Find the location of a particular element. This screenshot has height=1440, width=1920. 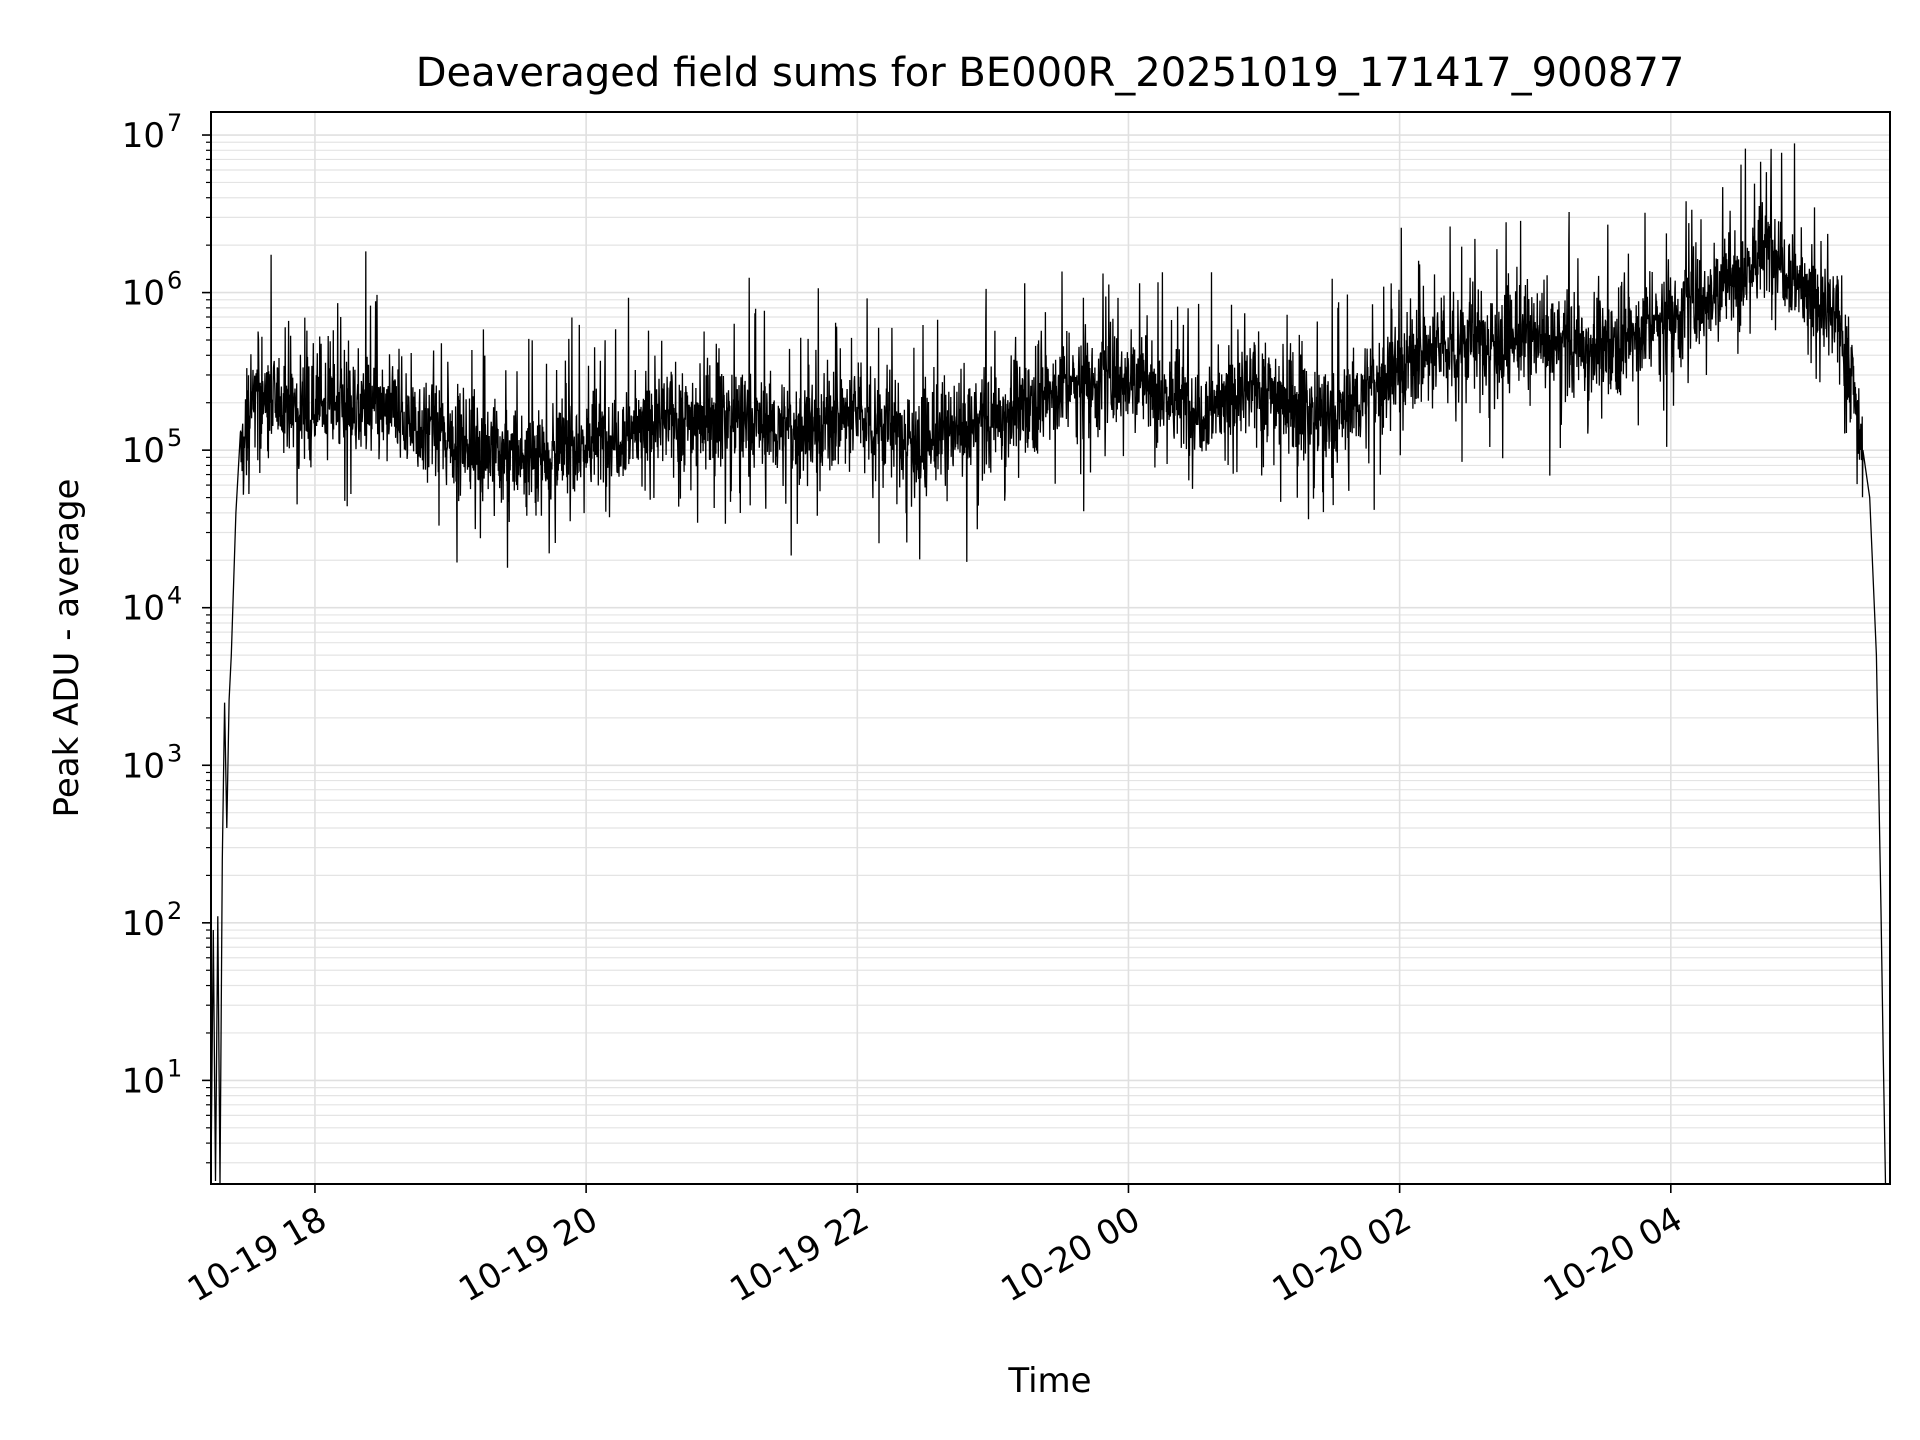

x-tick-label: 10-20 02 is located at coordinates (1342, 1254).